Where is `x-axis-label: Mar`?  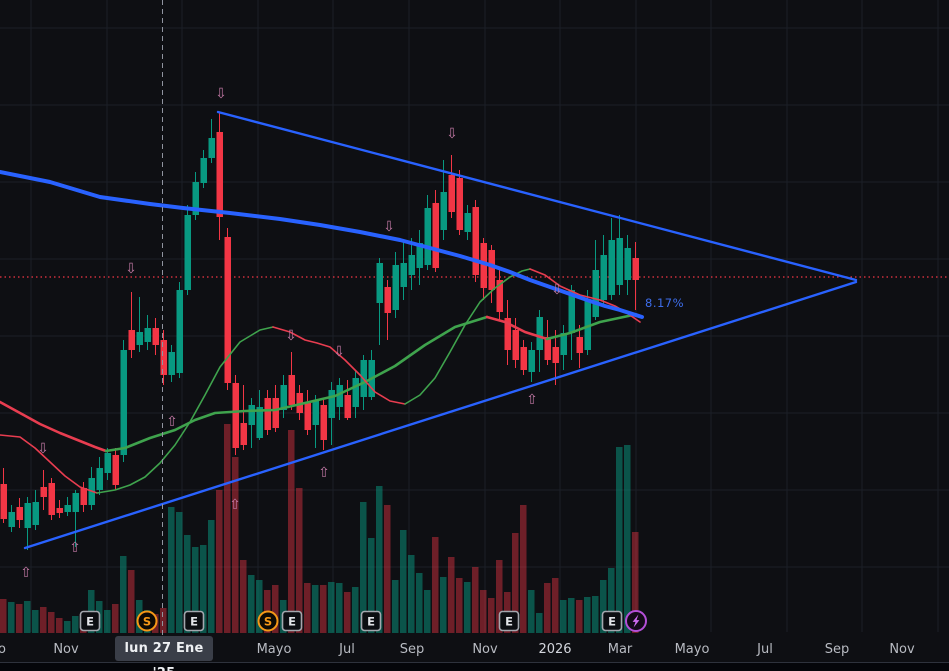
x-axis-label: Mar is located at coordinates (620, 649).